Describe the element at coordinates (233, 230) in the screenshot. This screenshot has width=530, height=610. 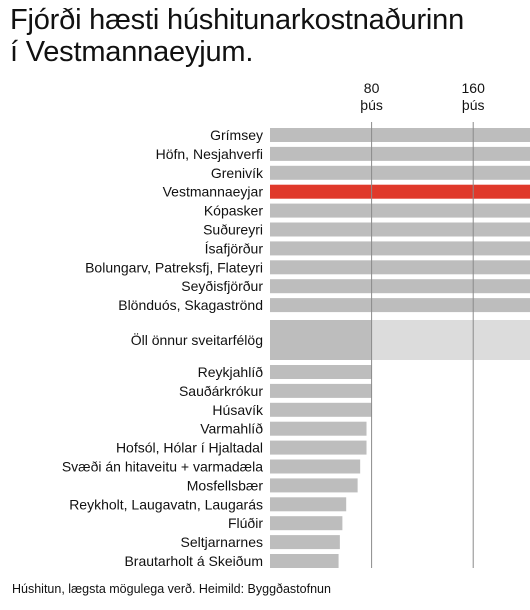
I see `category-label: Suðureyri` at that location.